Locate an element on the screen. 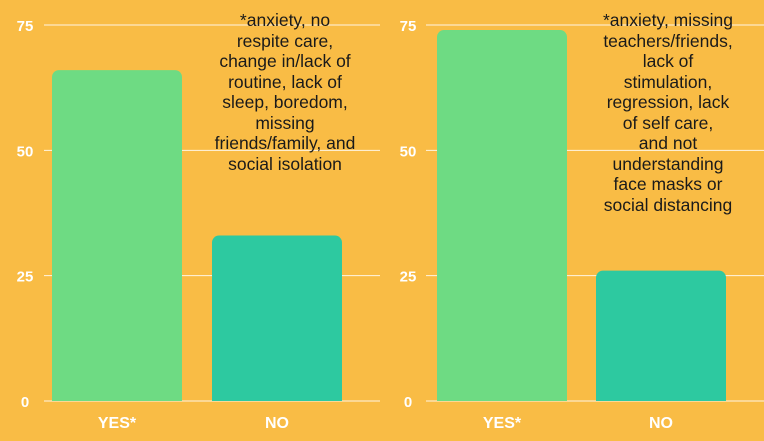 Image resolution: width=764 pixels, height=441 pixels. chart-2-bar-yes is located at coordinates (502, 215).